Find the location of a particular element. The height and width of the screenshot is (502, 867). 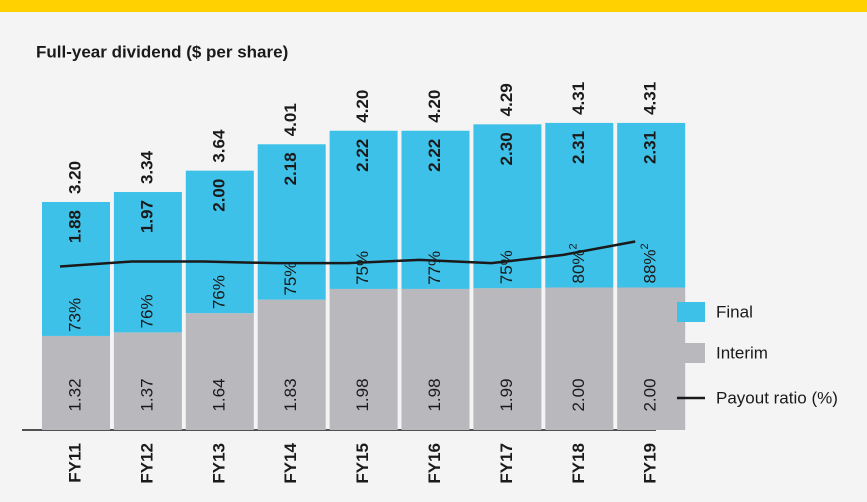

top-band is located at coordinates (433, 6).